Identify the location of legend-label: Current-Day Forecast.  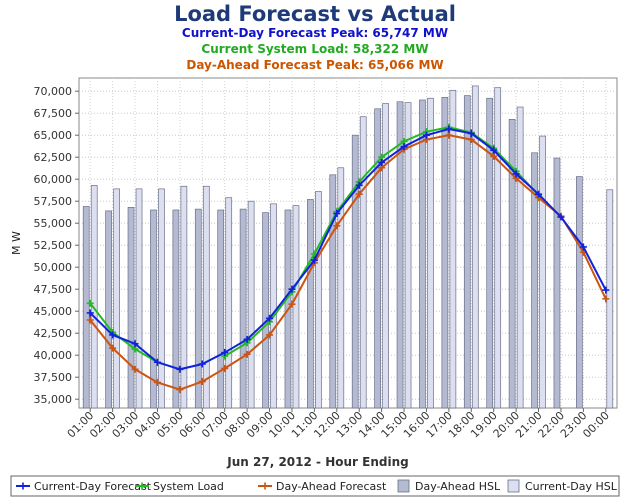
(93, 486).